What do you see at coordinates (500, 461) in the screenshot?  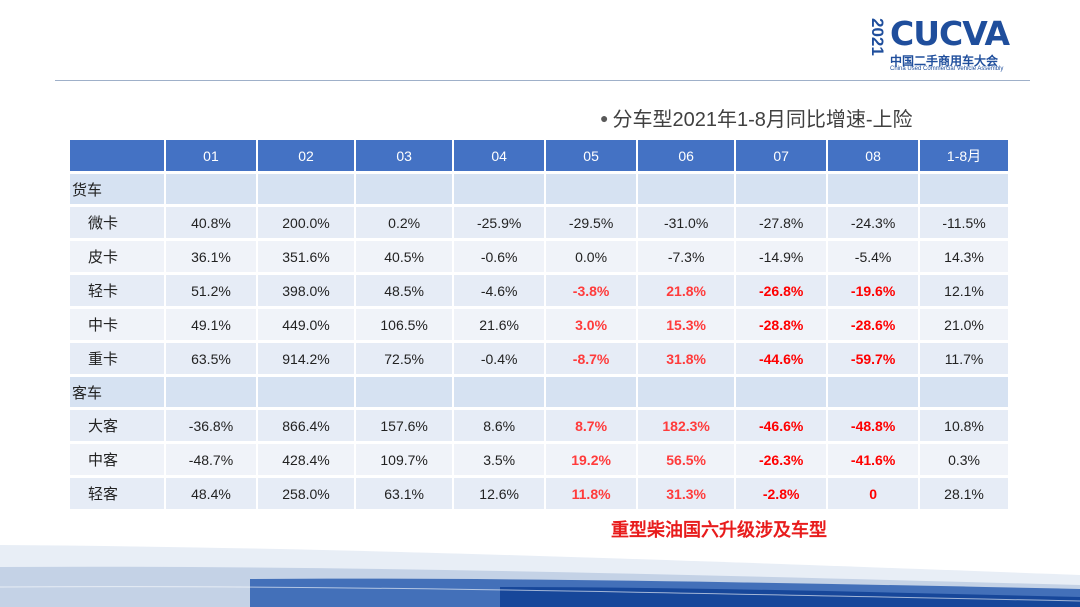 I see `value-cell: 3.5%` at bounding box center [500, 461].